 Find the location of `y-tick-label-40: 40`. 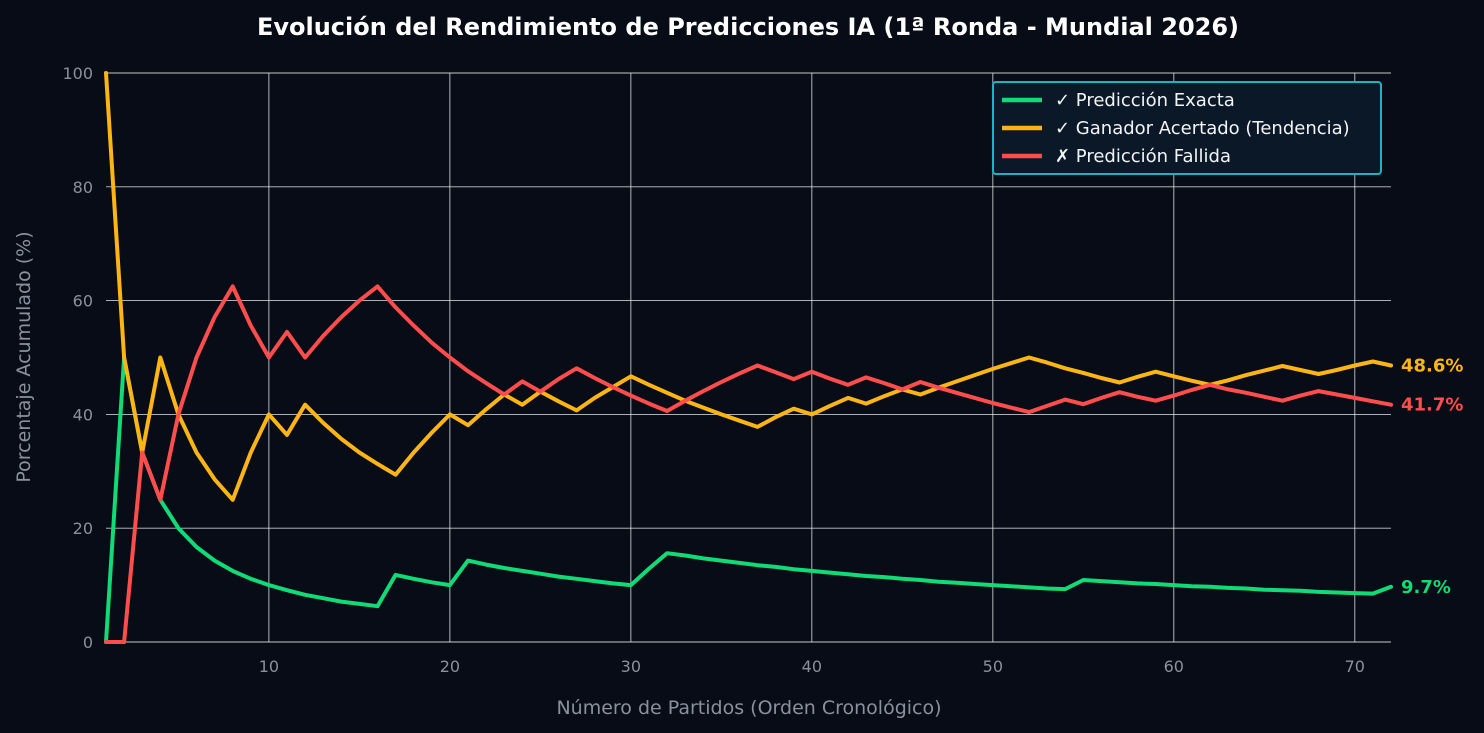

y-tick-label-40: 40 is located at coordinates (83, 414).